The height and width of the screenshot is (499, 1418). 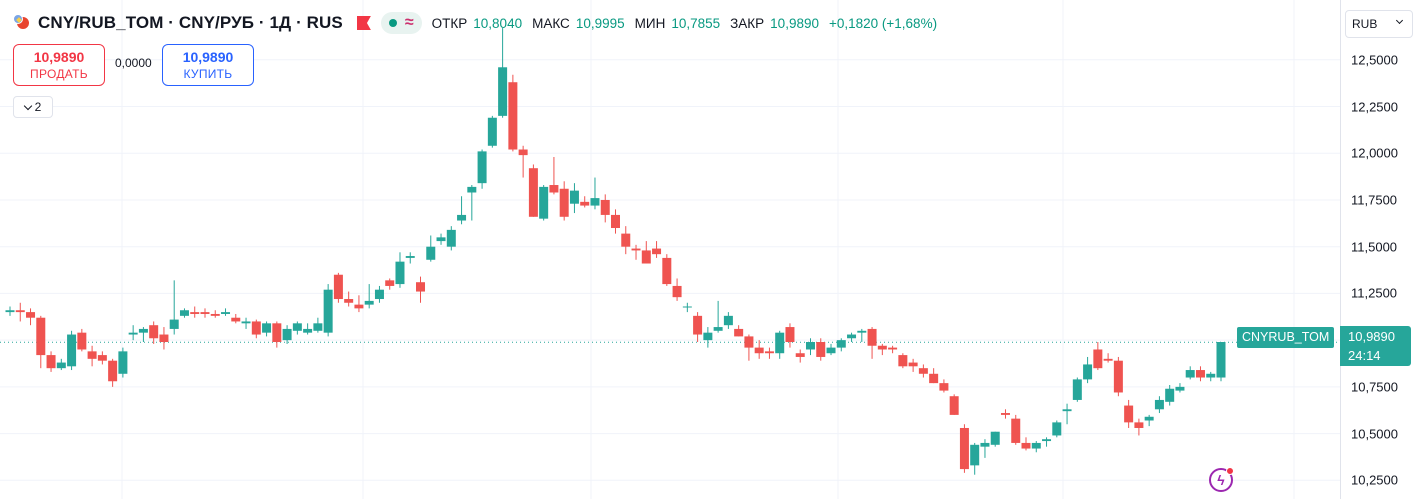 I want to click on close-label: ЗАКР, so click(x=747, y=23).